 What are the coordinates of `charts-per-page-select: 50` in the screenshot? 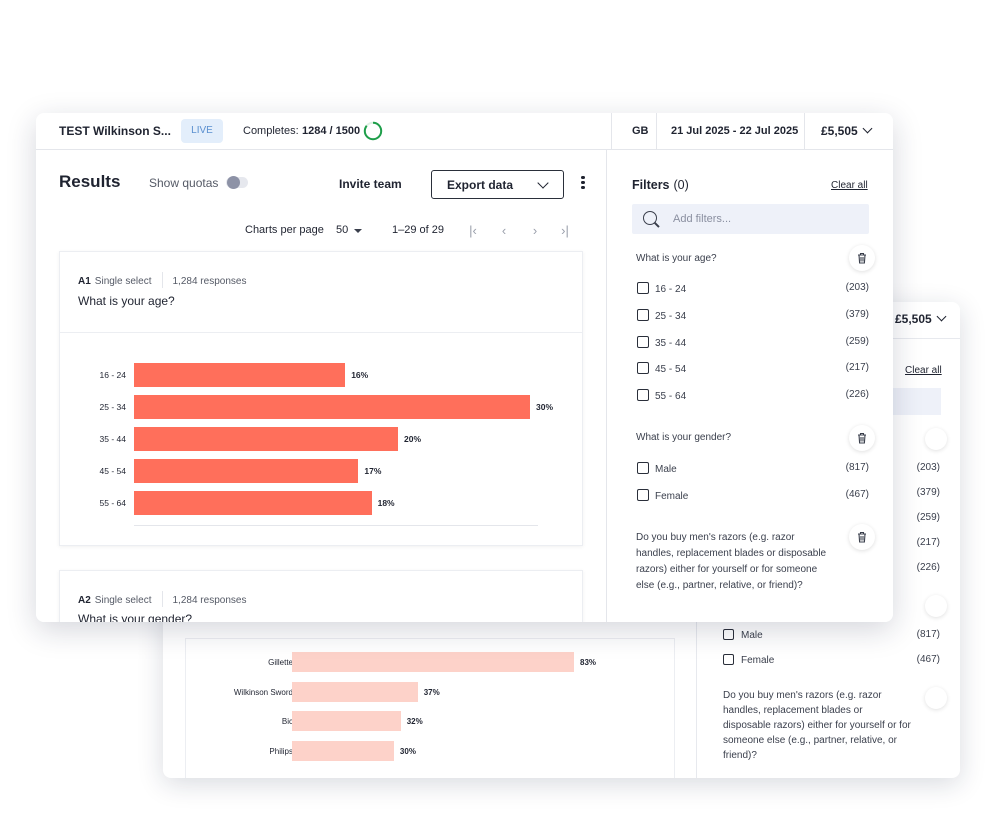 It's located at (342, 230).